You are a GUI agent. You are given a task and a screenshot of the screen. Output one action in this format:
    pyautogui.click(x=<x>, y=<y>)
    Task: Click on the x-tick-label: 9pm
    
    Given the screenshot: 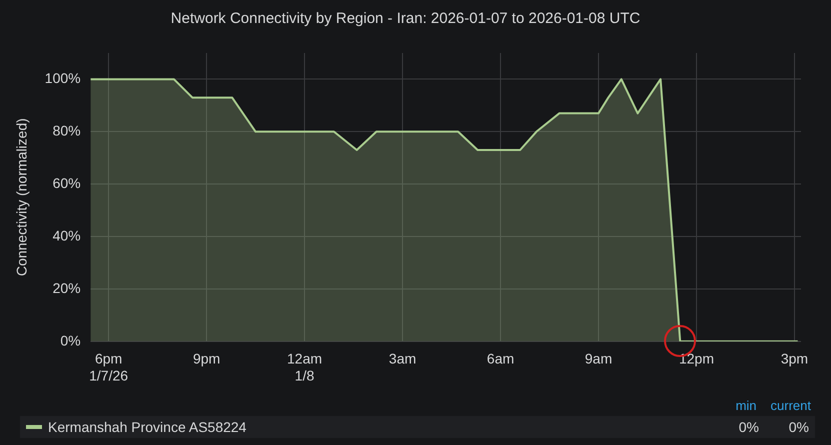 What is the action you would take?
    pyautogui.click(x=206, y=358)
    